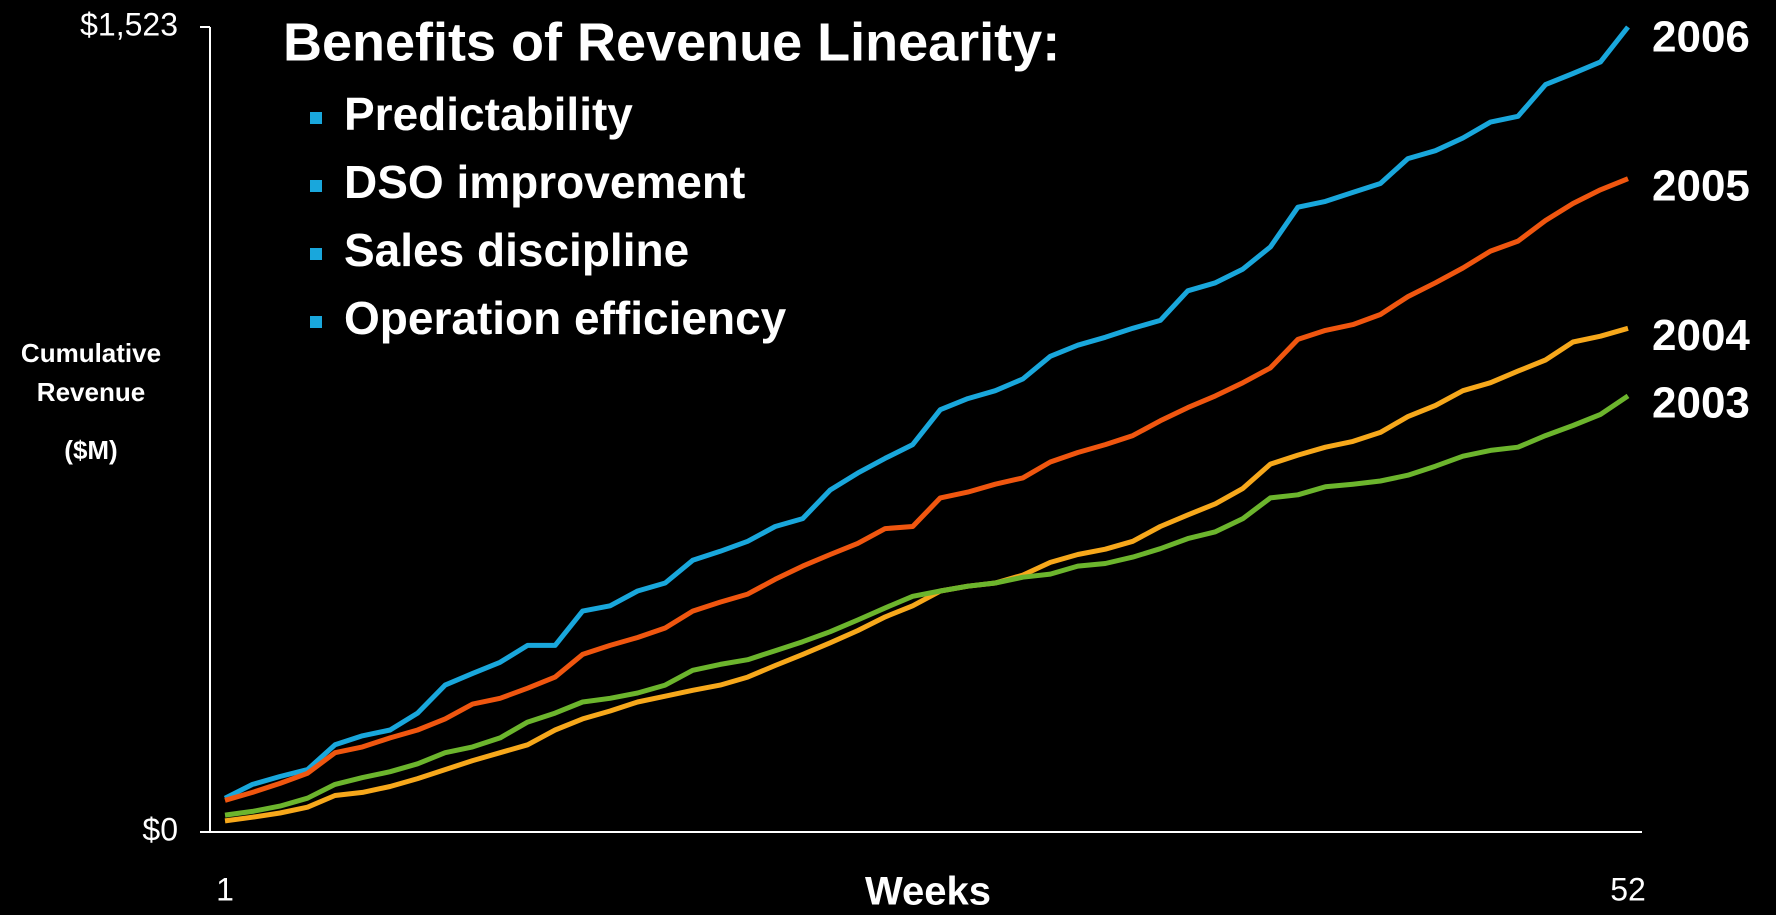 Image resolution: width=1776 pixels, height=915 pixels. Describe the element at coordinates (90, 450) in the screenshot. I see `y-axis-label: ($M)` at that location.